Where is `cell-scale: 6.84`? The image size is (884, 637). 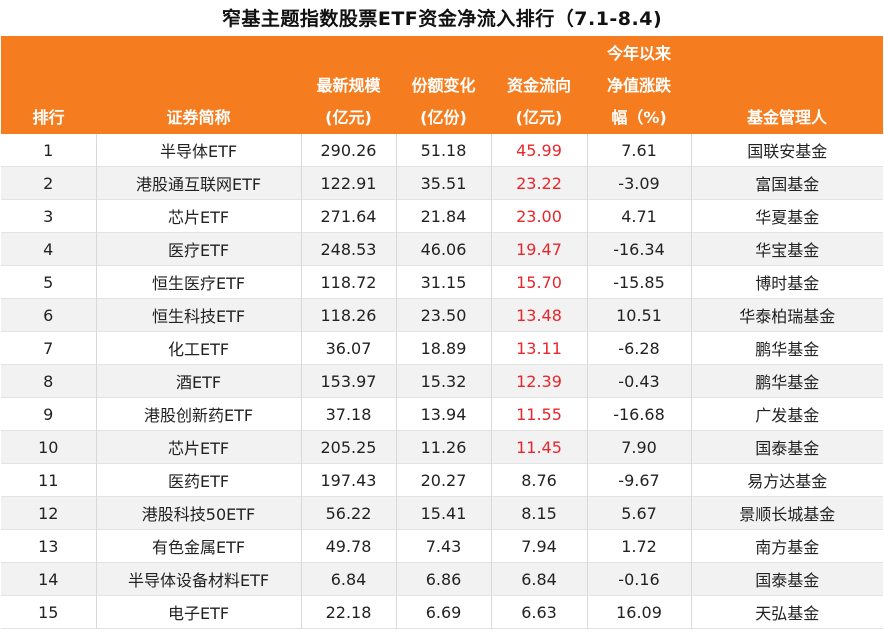 cell-scale: 6.84 is located at coordinates (348, 579).